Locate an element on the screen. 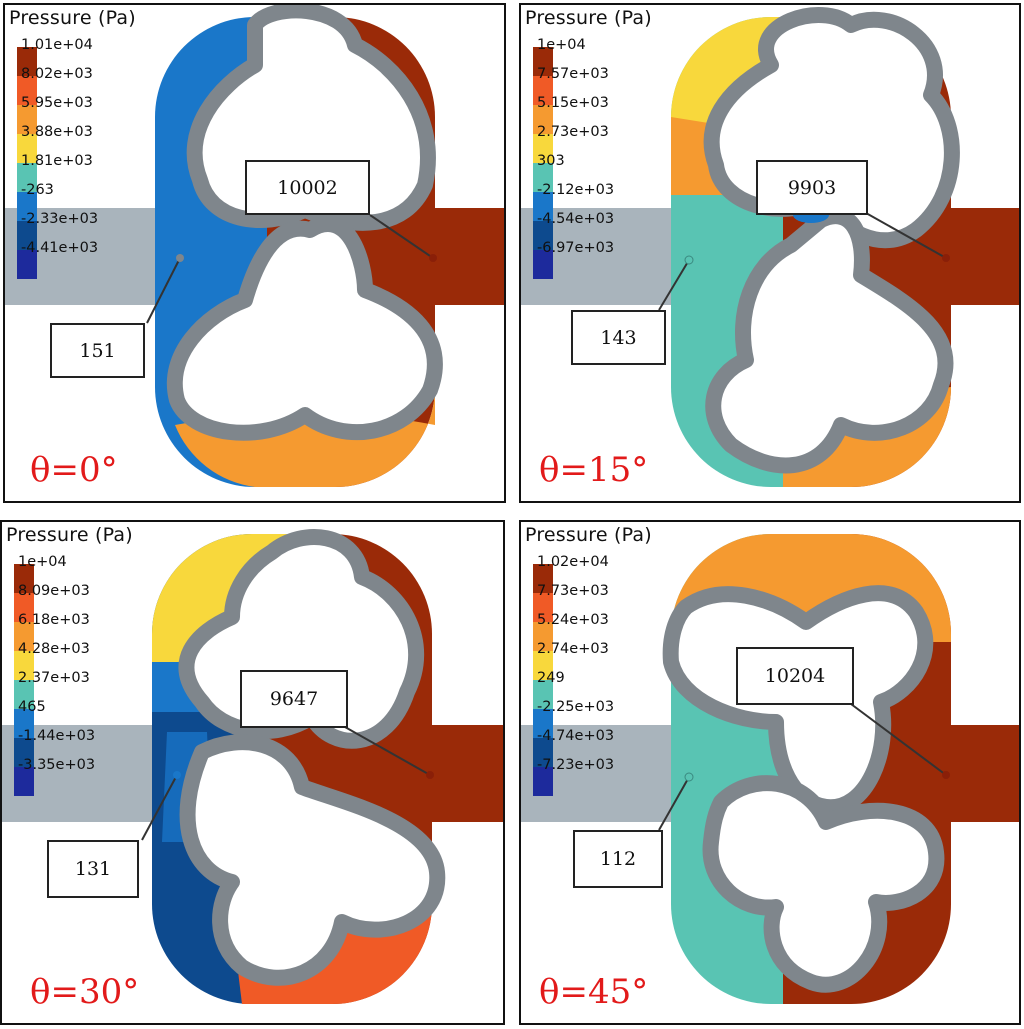  probe-inlet-label: 143 is located at coordinates (618, 337).